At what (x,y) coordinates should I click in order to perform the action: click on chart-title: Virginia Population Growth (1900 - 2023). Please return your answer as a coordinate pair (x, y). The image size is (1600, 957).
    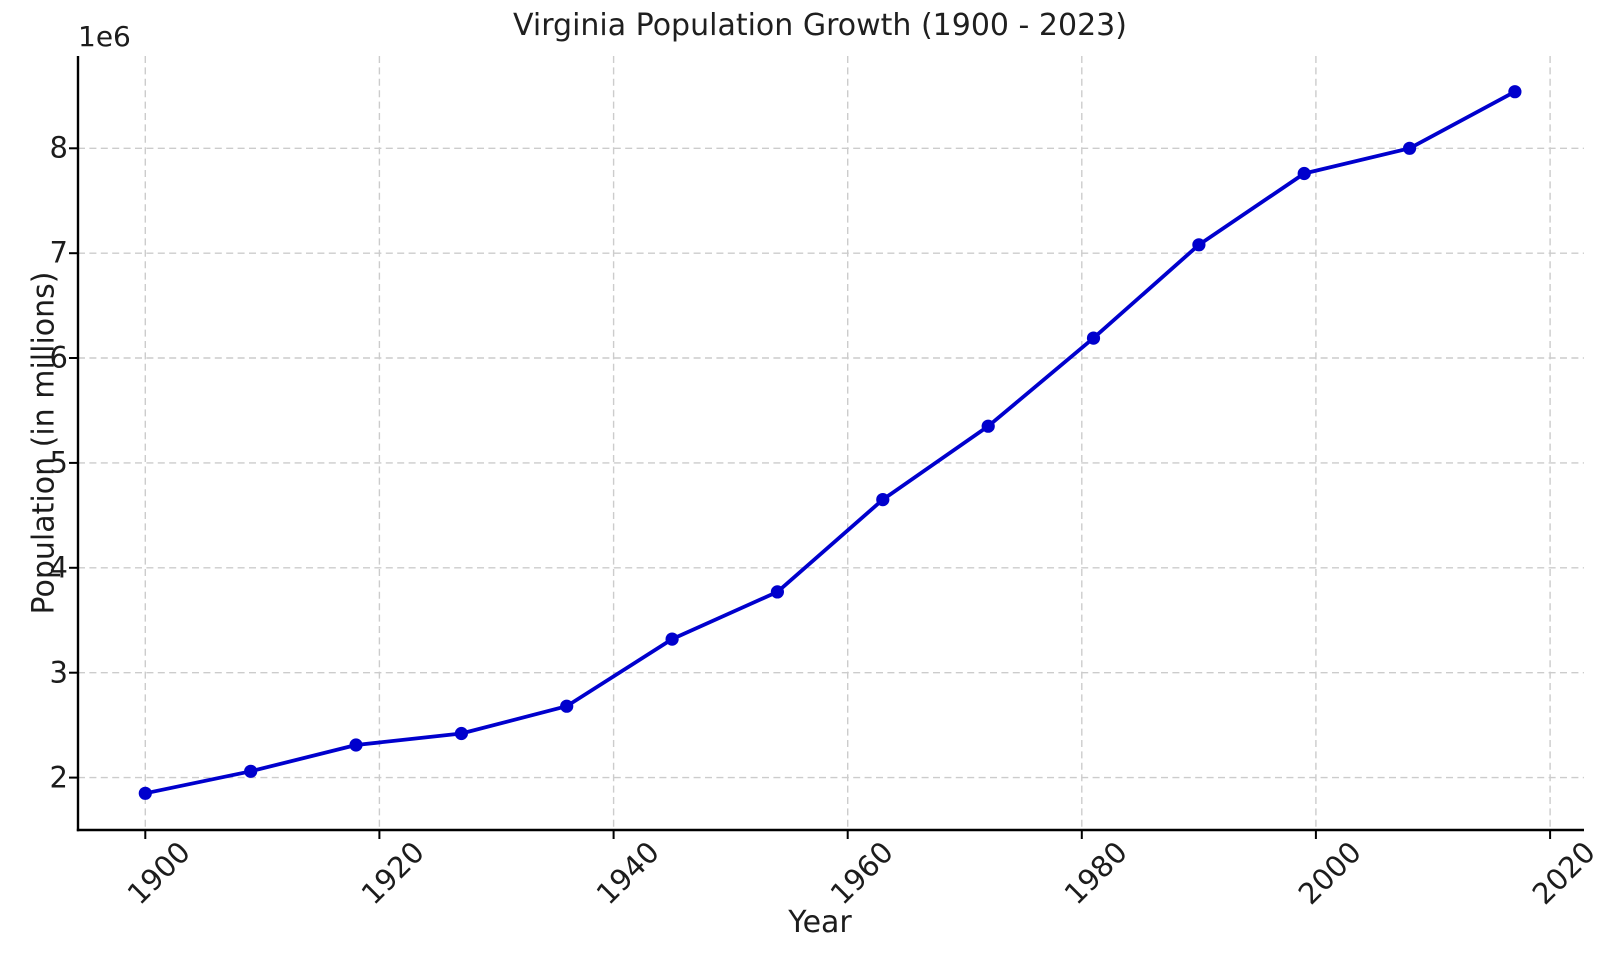
    Looking at the image, I should click on (820, 25).